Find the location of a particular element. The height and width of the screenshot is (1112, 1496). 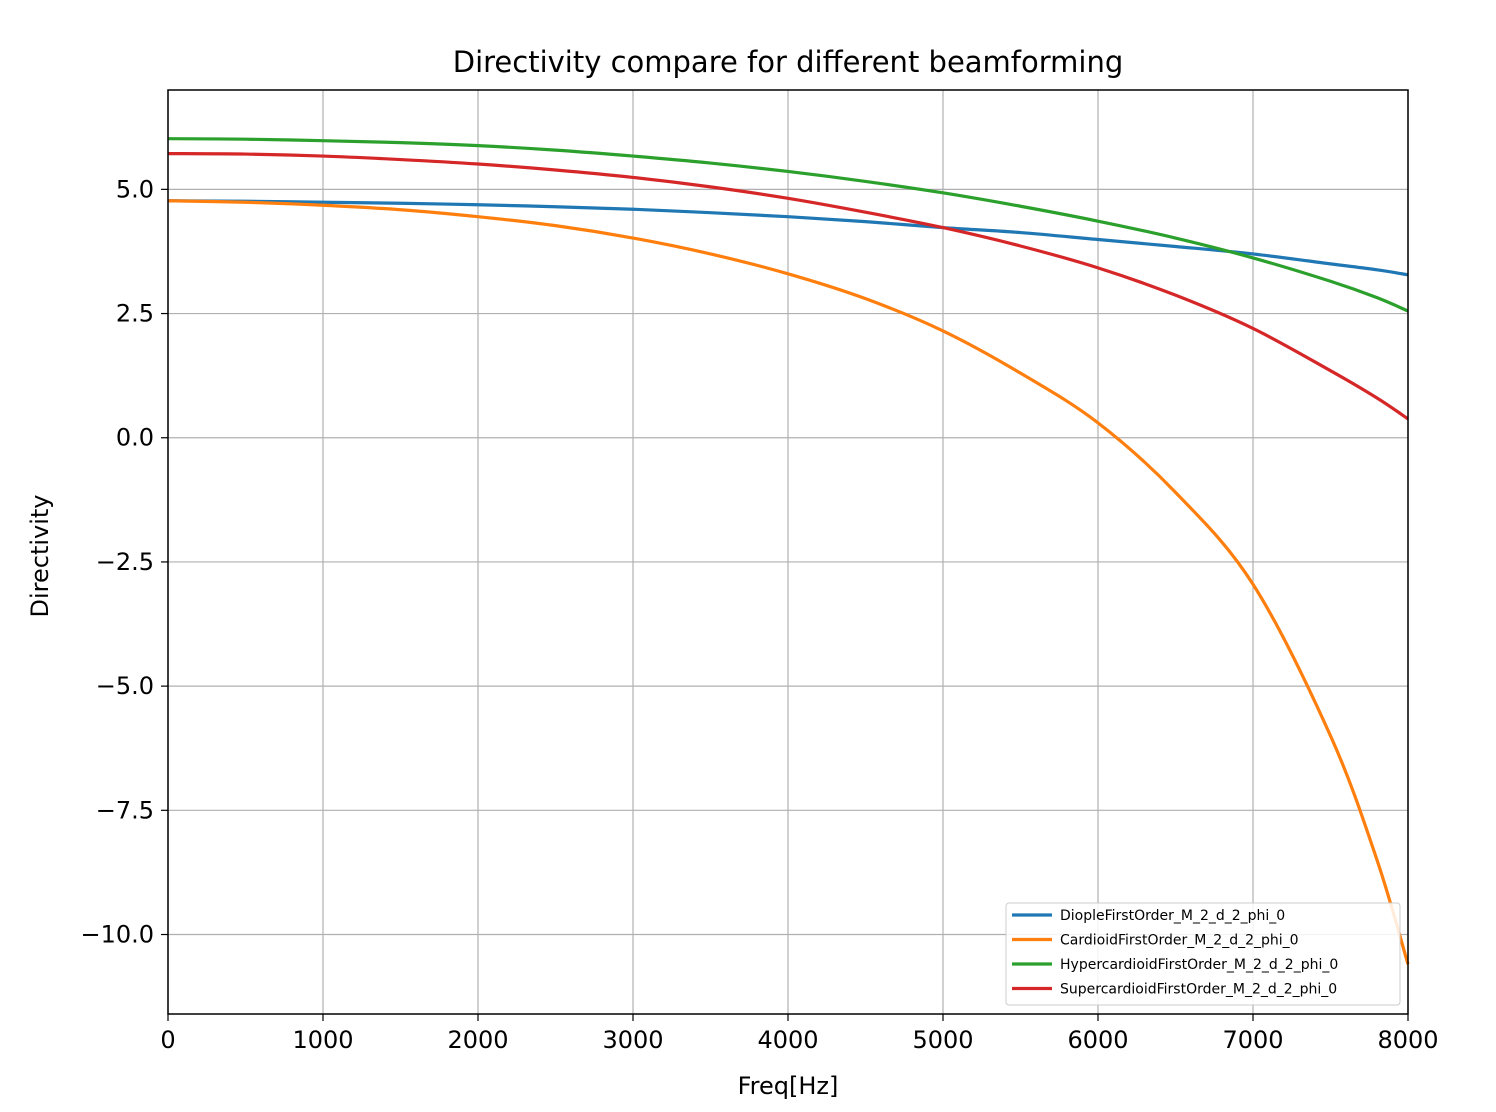

y-axis-ticks: 5.0 2.5 0.0 −2.5 −5.0 −7.5 −10.0 is located at coordinates (124, 562).